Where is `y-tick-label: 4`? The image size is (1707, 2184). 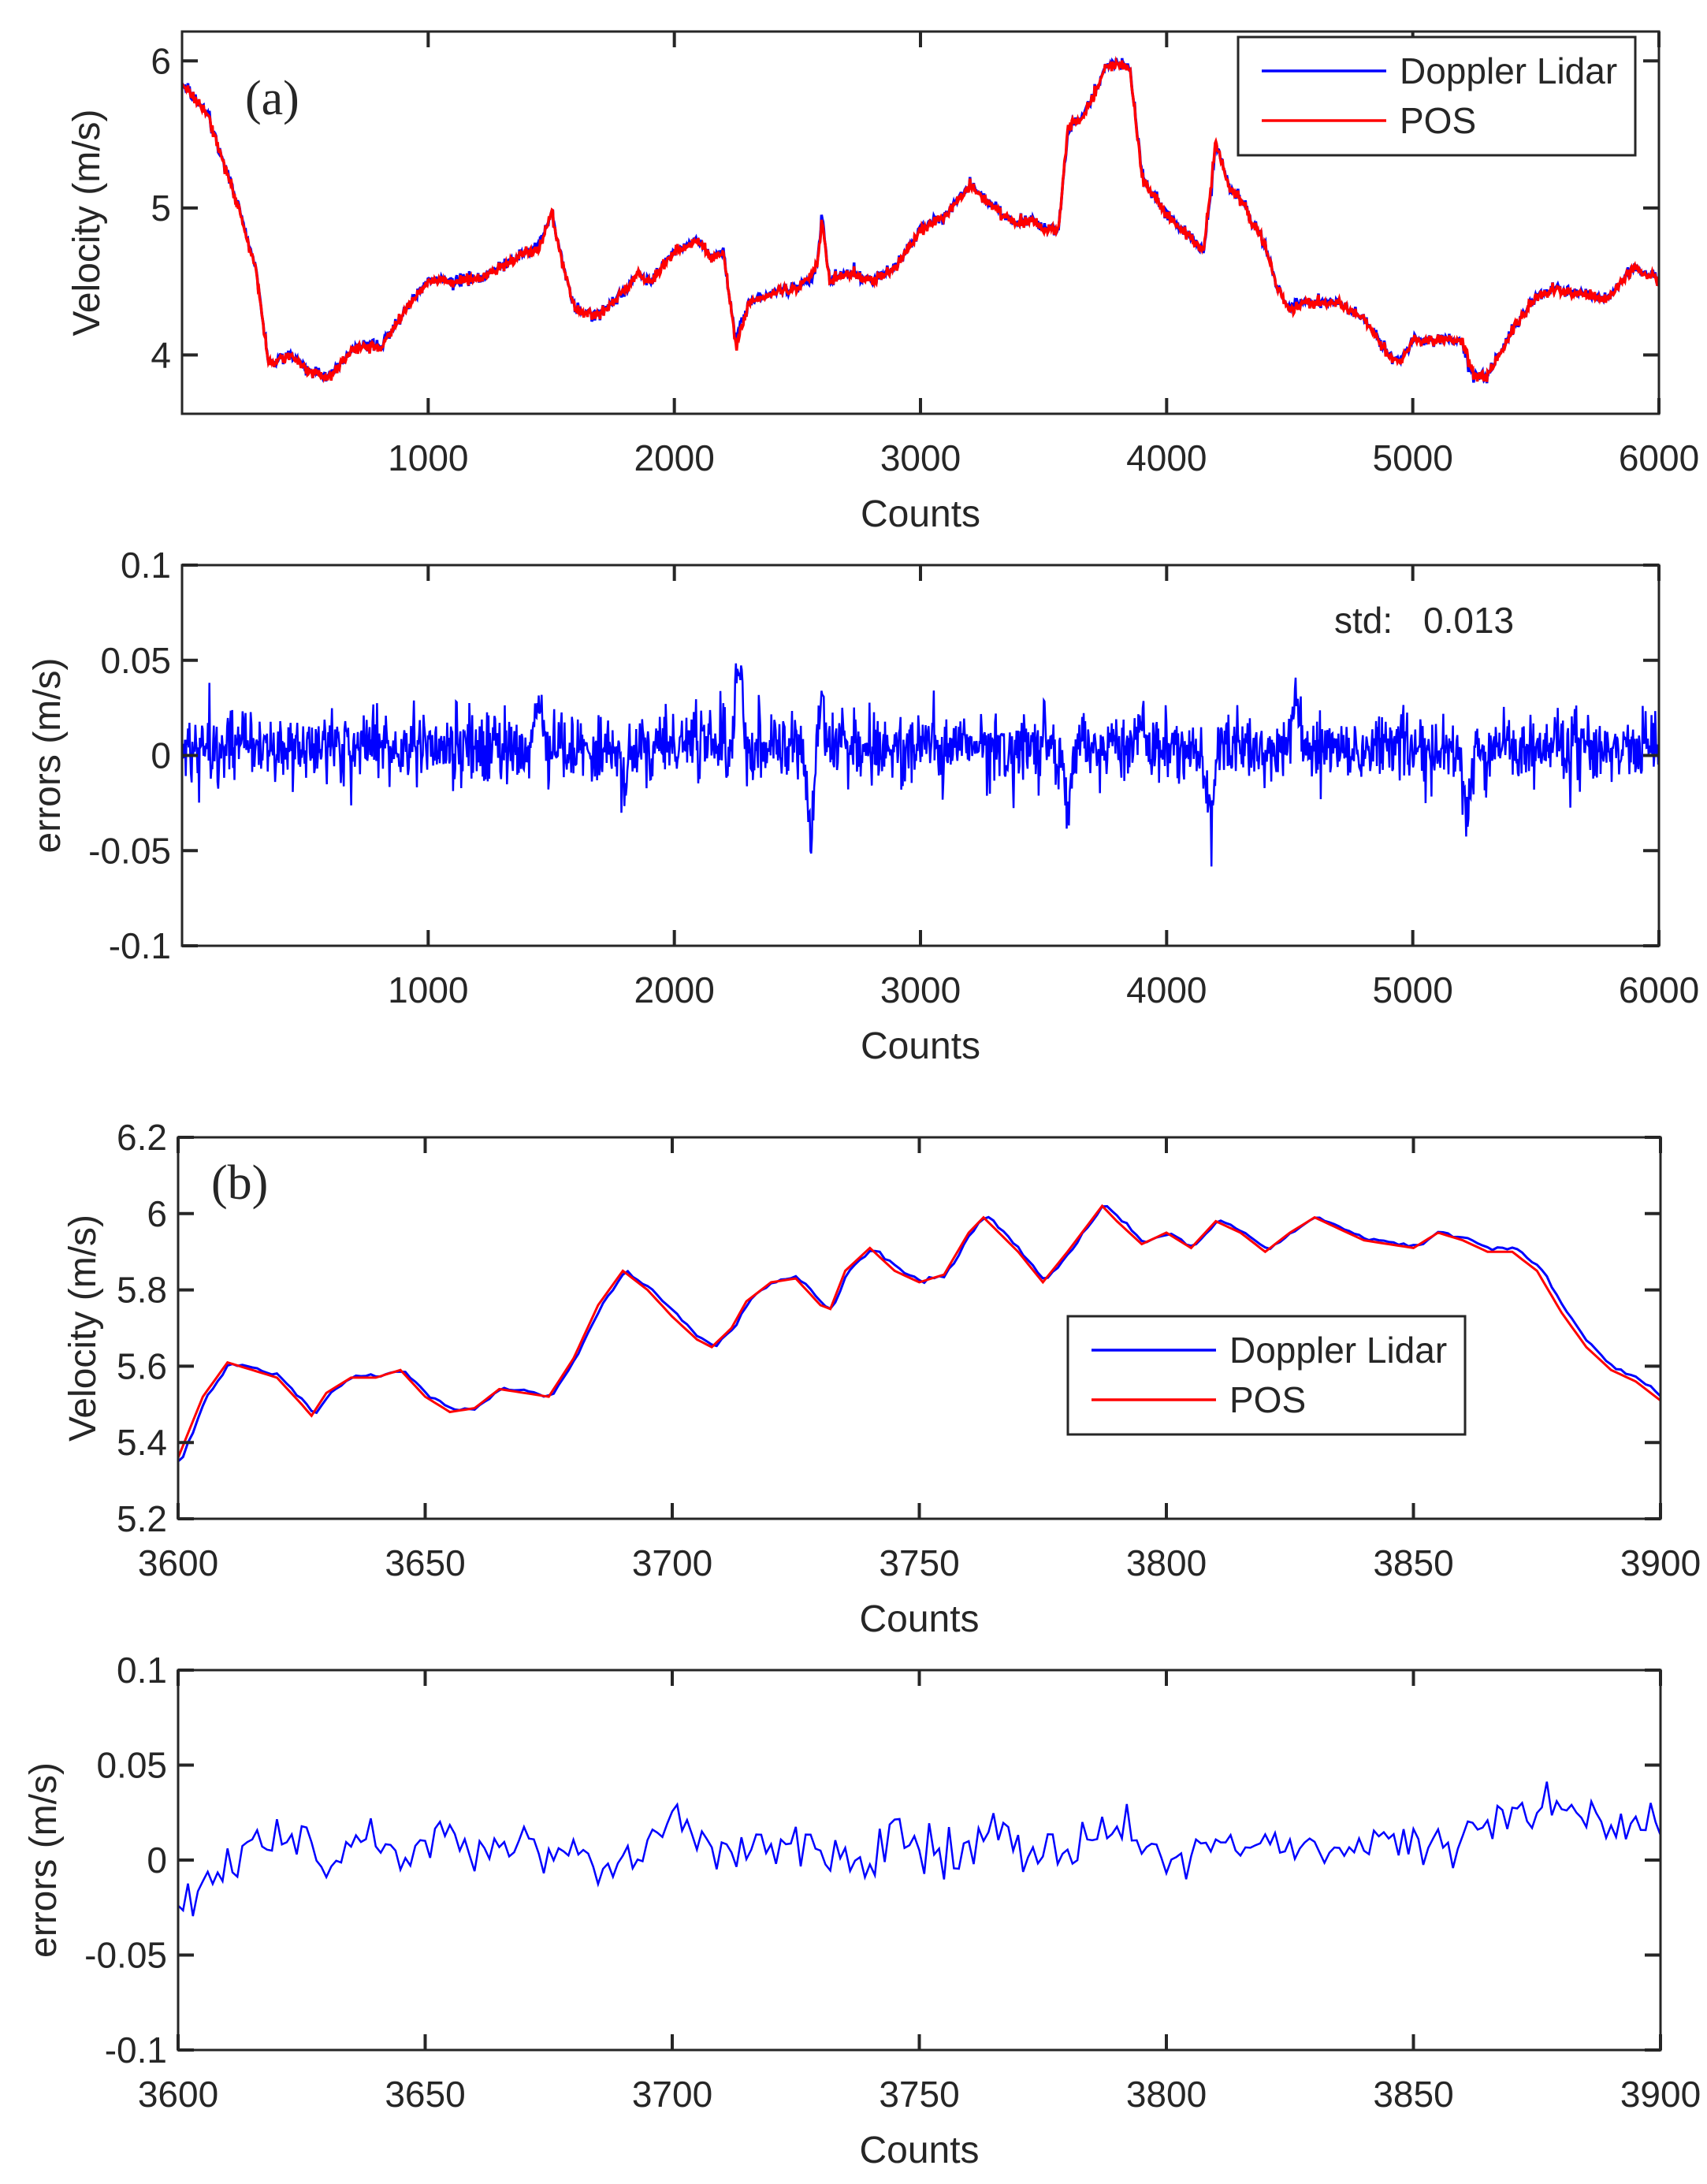 y-tick-label: 4 is located at coordinates (161, 354).